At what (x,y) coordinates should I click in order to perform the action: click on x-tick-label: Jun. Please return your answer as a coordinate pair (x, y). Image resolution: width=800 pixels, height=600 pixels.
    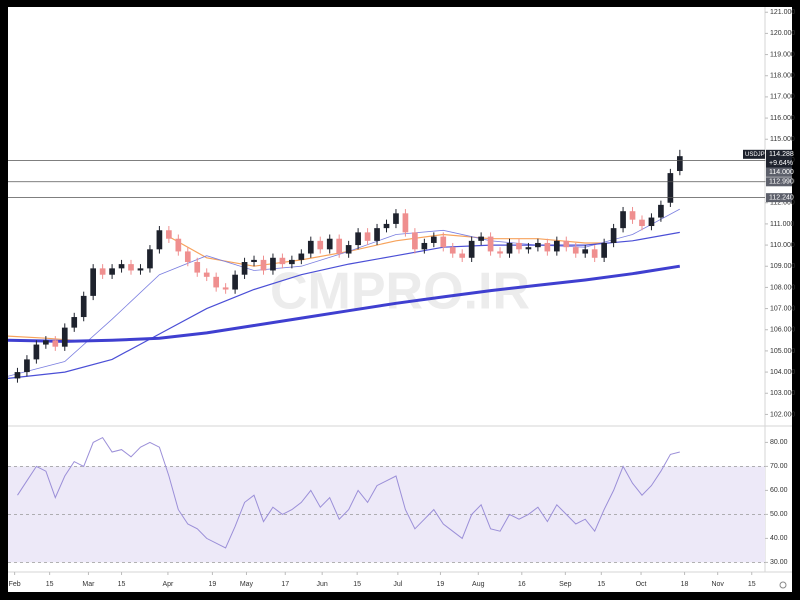
    Looking at the image, I should click on (322, 584).